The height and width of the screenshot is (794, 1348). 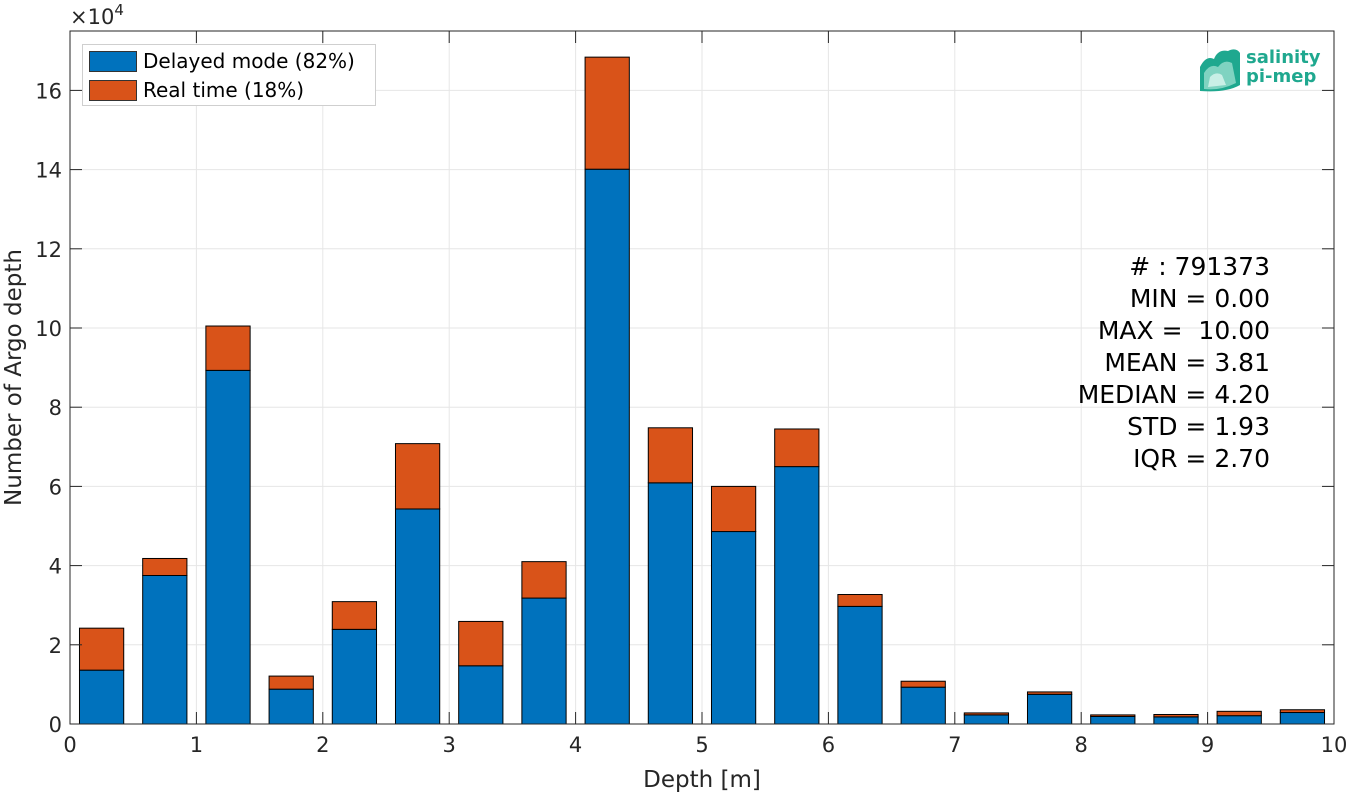 What do you see at coordinates (92, 17) in the screenshot?
I see `y-exponent-base: ×10` at bounding box center [92, 17].